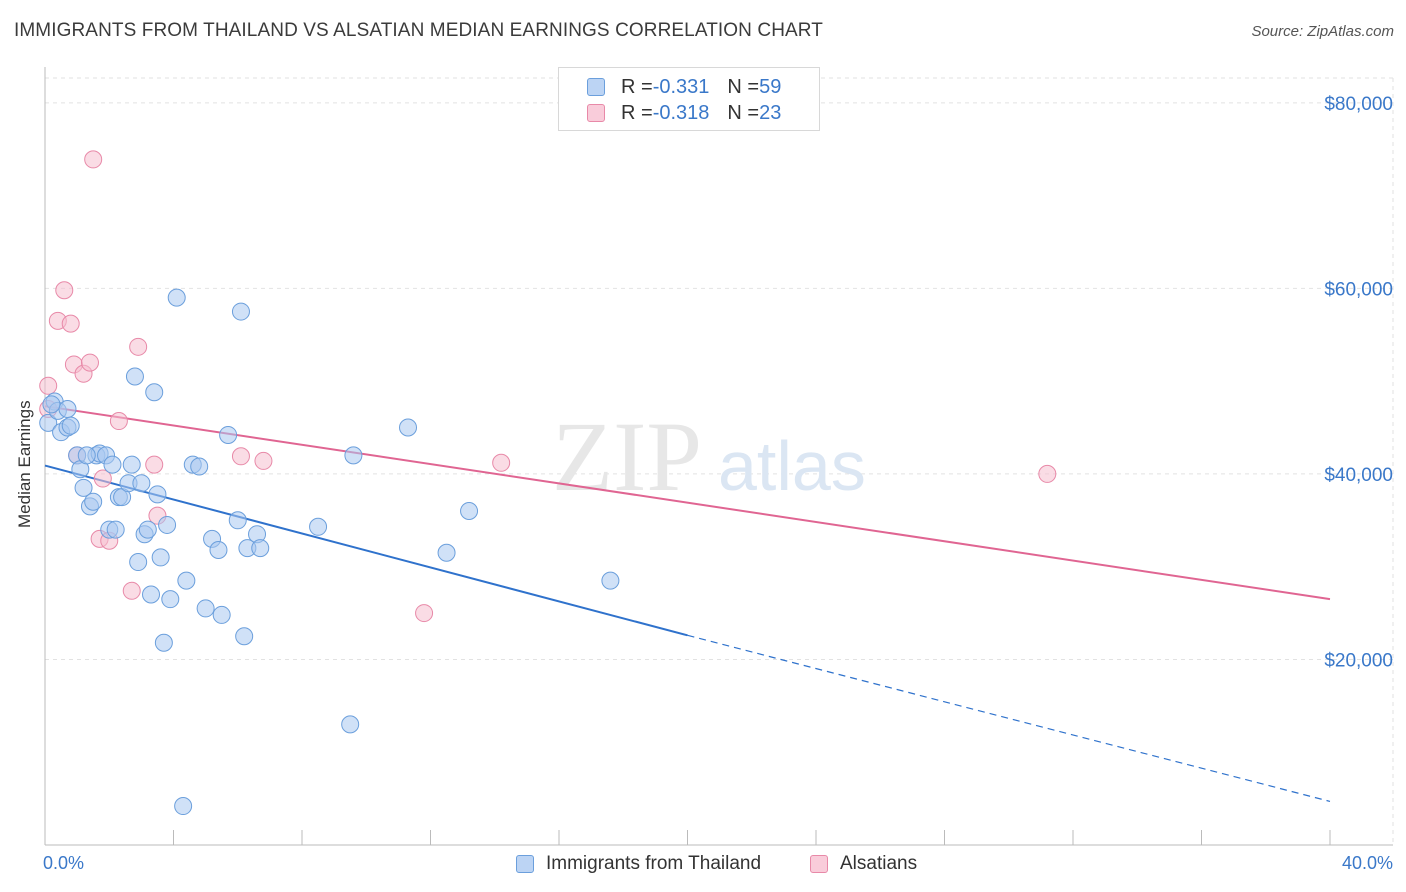 The image size is (1406, 892). What do you see at coordinates (1322, 31) in the screenshot?
I see `source-label: Source: ZipAtlas.com` at bounding box center [1322, 31].